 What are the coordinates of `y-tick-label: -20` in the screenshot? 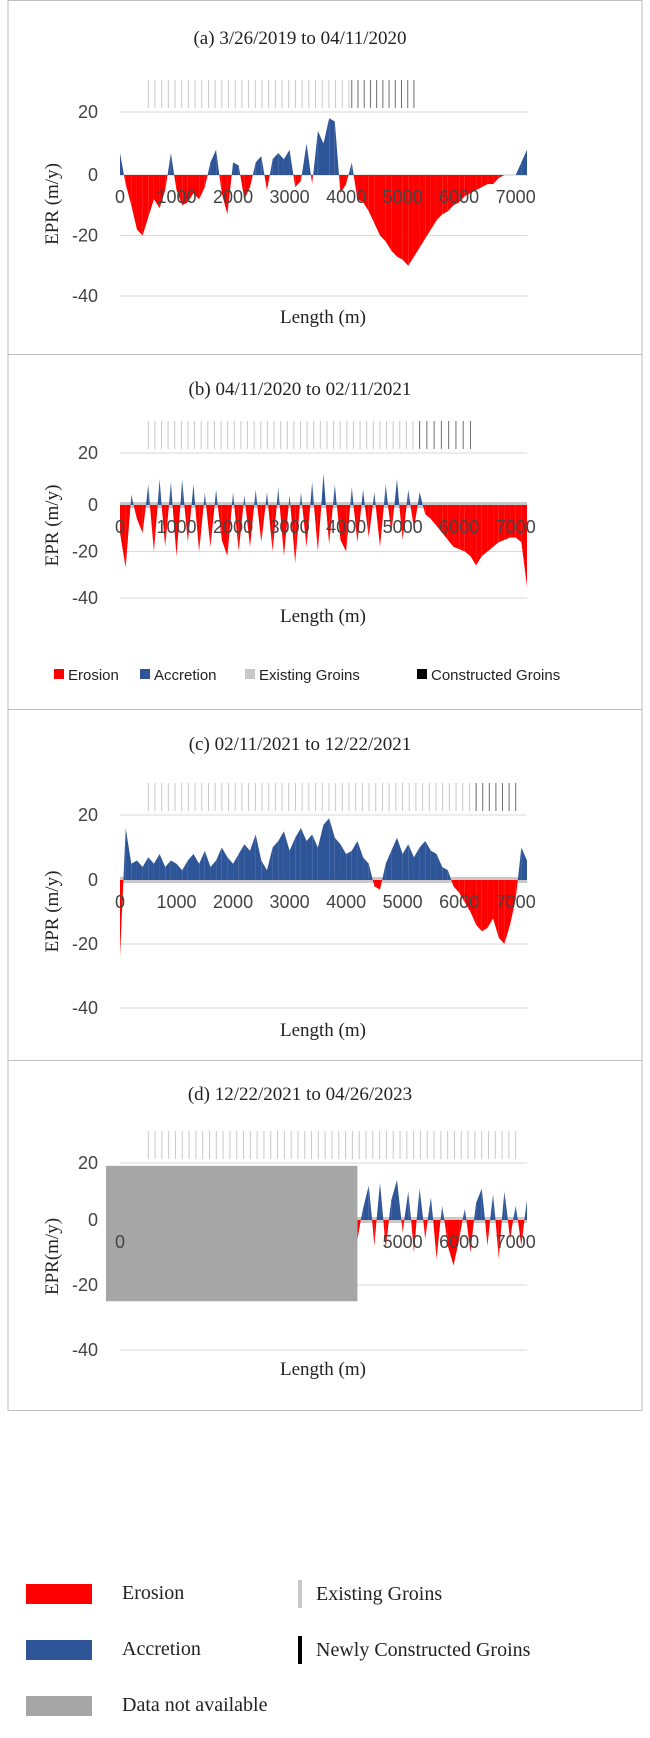 It's located at (85, 552).